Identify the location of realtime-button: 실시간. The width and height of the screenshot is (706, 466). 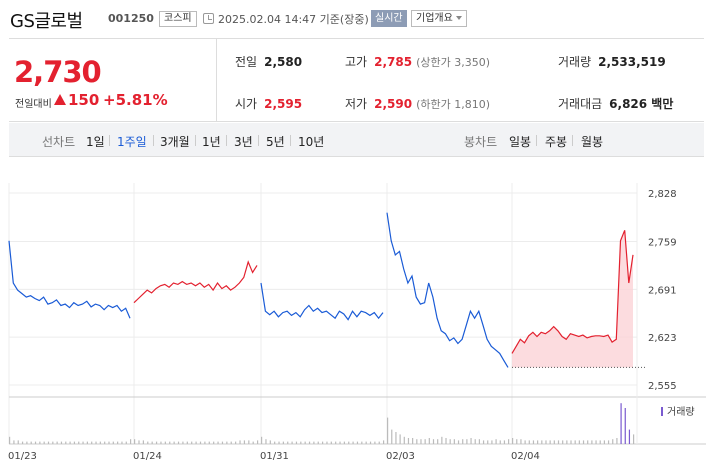
(389, 18).